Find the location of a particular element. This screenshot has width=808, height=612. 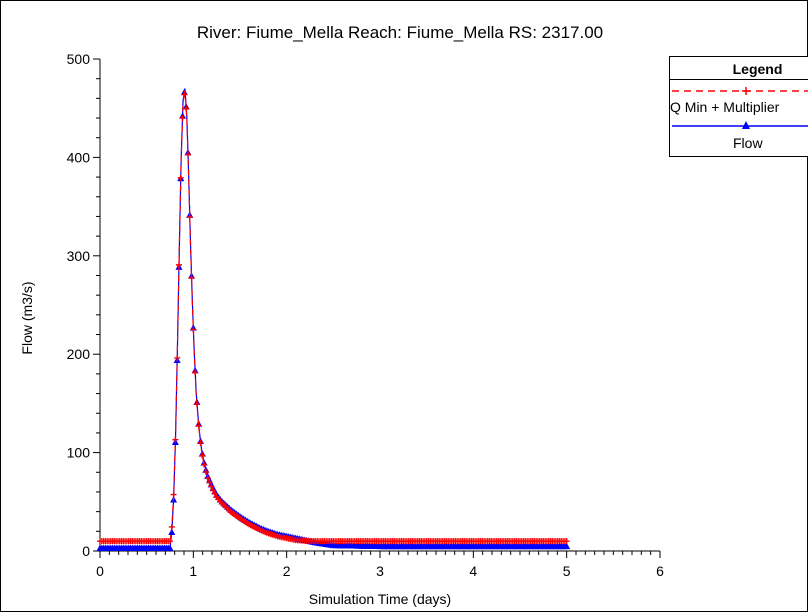

x-tick-label: 1 is located at coordinates (193, 571).